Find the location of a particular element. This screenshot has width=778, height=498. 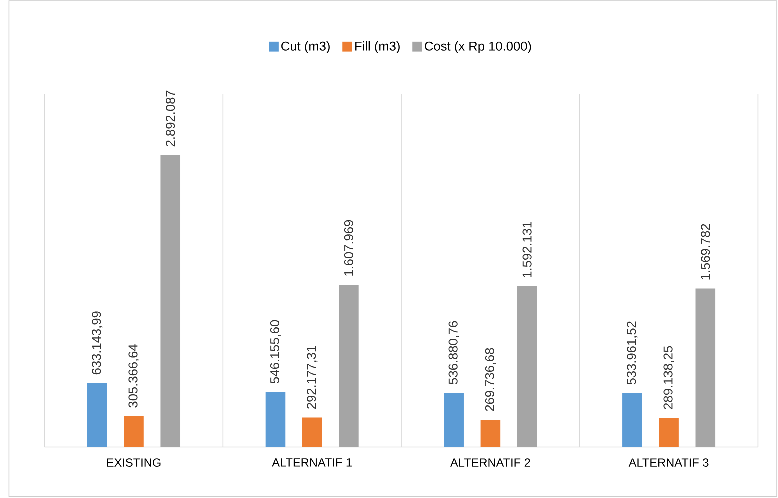

data-label: 536.880,76 is located at coordinates (454, 353).